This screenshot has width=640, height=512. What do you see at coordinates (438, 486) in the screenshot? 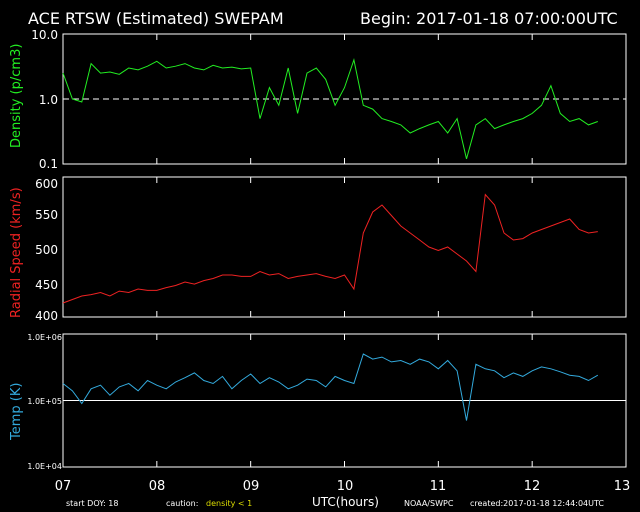
I see `x-tick-label: 11` at bounding box center [438, 486].